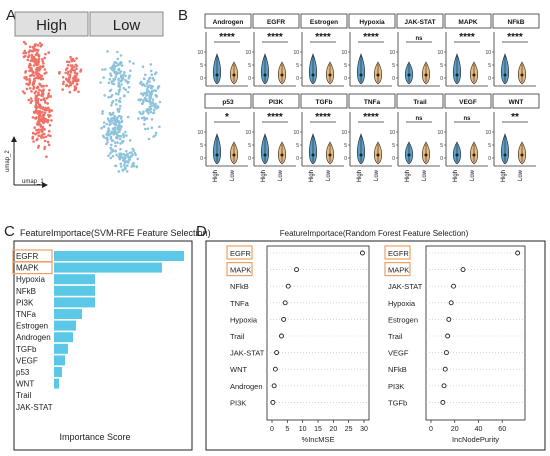 This screenshot has width=550, height=456. Describe the element at coordinates (91, 106) in the screenshot. I see `umap-points` at that location.